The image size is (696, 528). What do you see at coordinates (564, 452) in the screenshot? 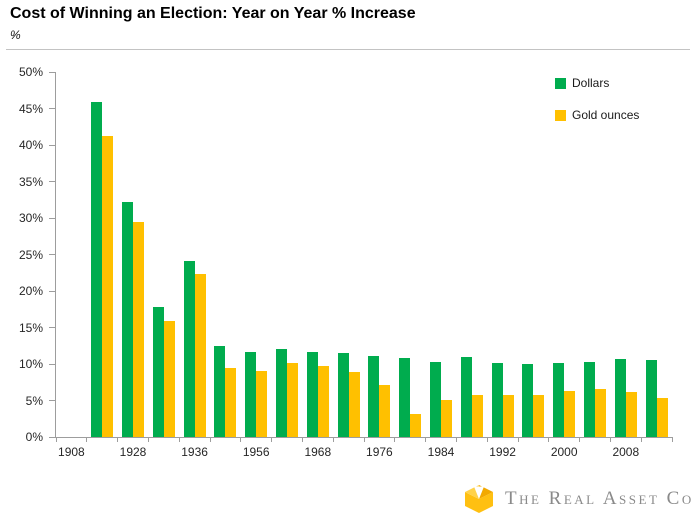
I see `x-tick-label: 2000` at bounding box center [564, 452].